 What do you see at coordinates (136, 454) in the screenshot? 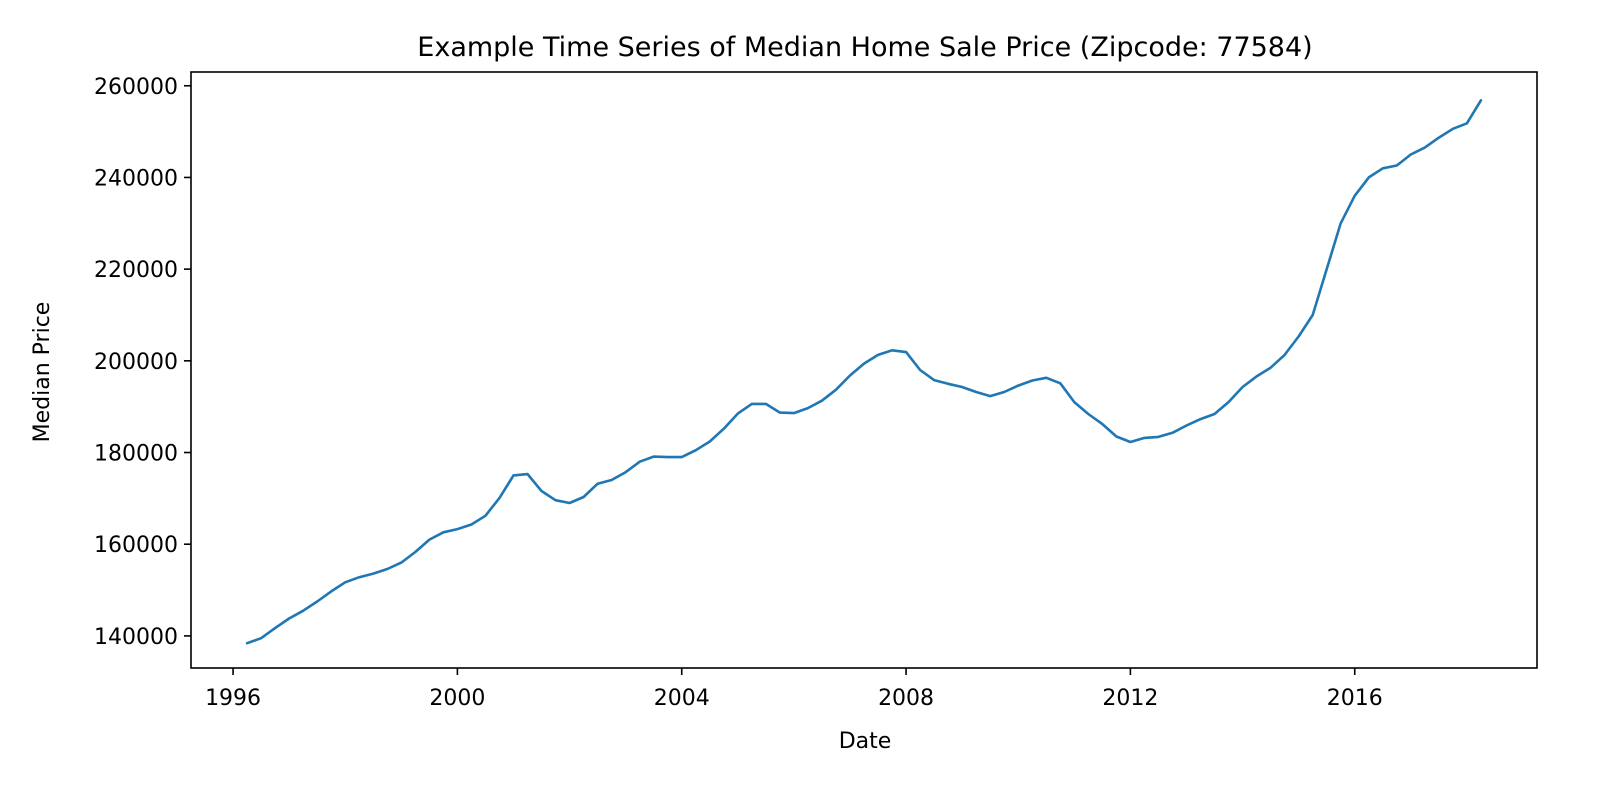
I see `y-tick-label: 180000` at bounding box center [136, 454].